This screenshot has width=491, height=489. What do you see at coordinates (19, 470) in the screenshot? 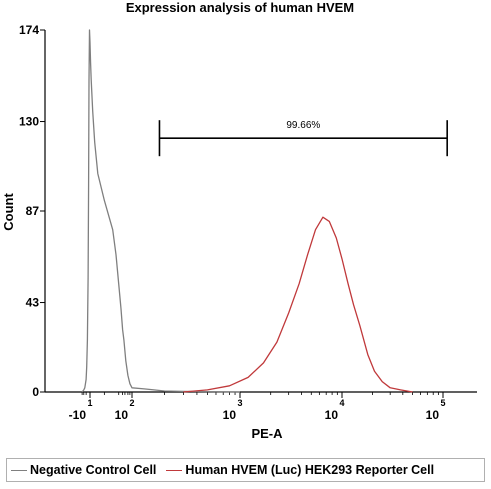
I see `legend-swatch-negative-control` at bounding box center [19, 470].